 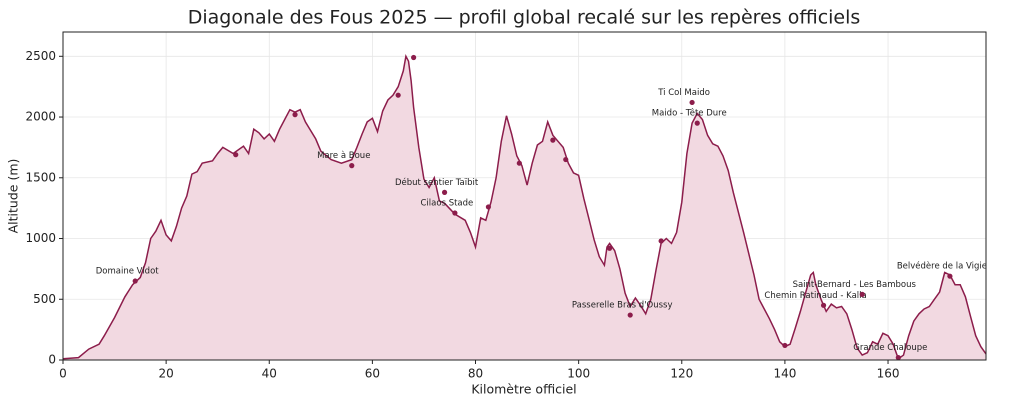 What do you see at coordinates (165, 374) in the screenshot?
I see `x-tick-label: 20` at bounding box center [165, 374].